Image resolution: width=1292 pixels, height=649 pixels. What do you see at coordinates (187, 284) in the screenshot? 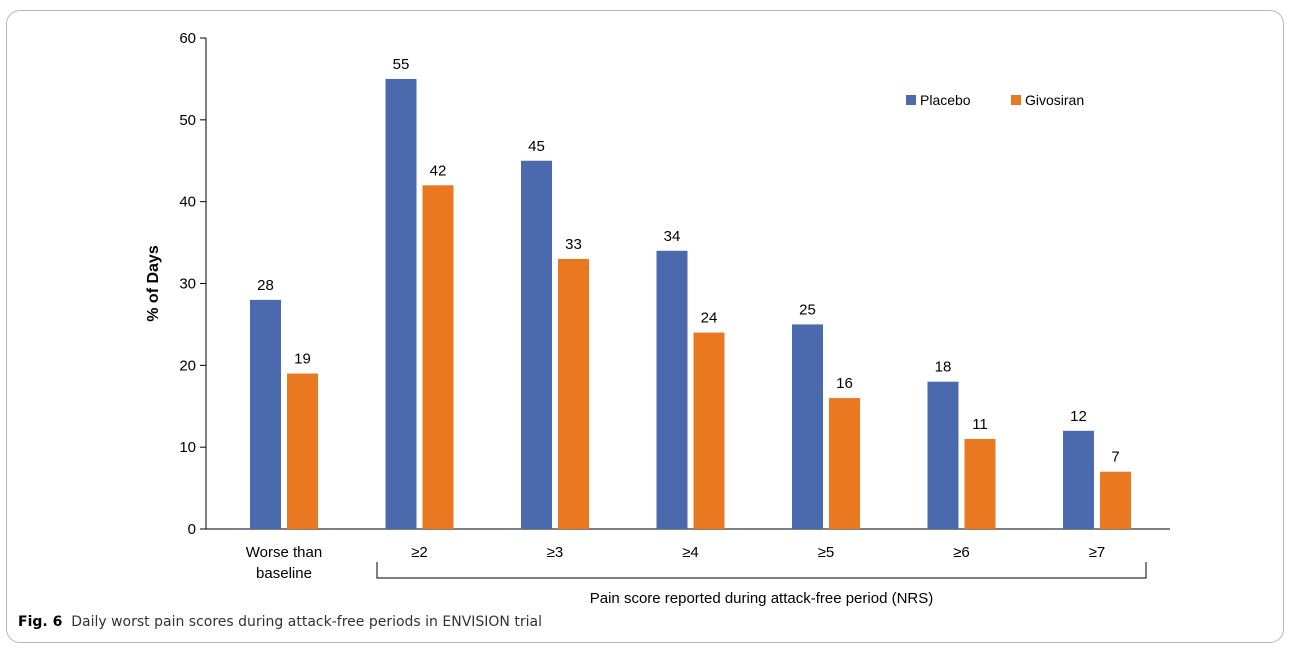
I see `y-tick-label: 30` at bounding box center [187, 284].